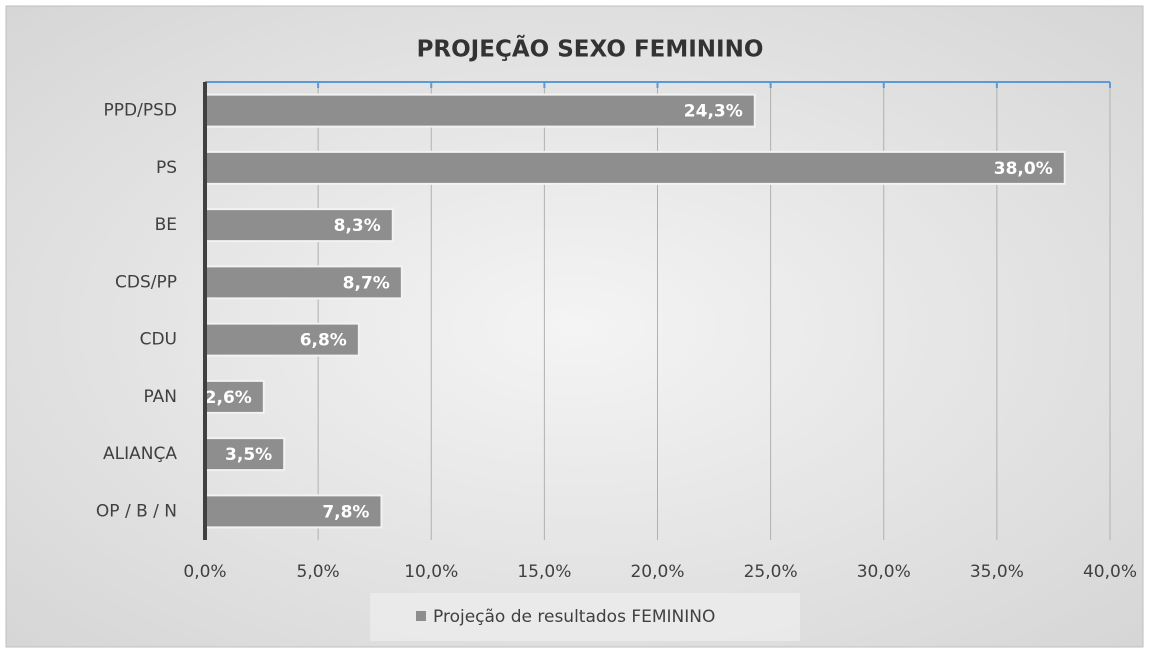 This screenshot has width=1149, height=653. Describe the element at coordinates (590, 49) in the screenshot. I see `chart-title: PROJEÇÃO SEXO FEMININO` at that location.